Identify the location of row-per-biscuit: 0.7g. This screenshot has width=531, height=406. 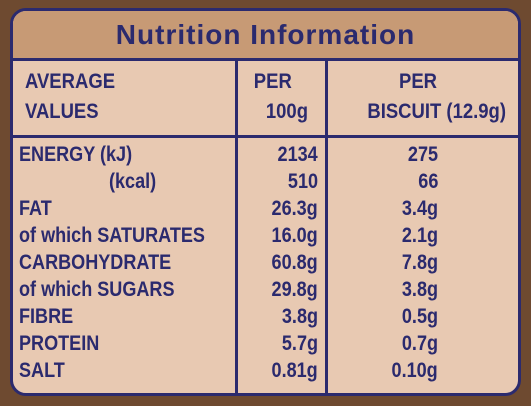
(419, 343).